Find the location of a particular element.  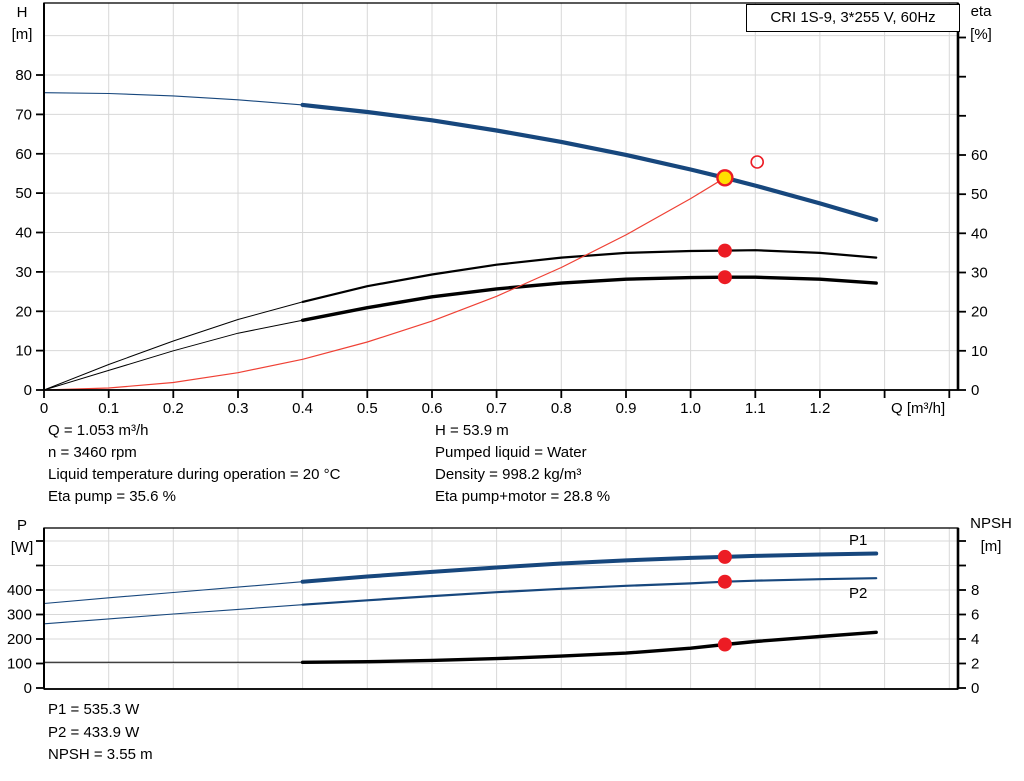

right-axis-tick-label: 30 is located at coordinates (979, 273).